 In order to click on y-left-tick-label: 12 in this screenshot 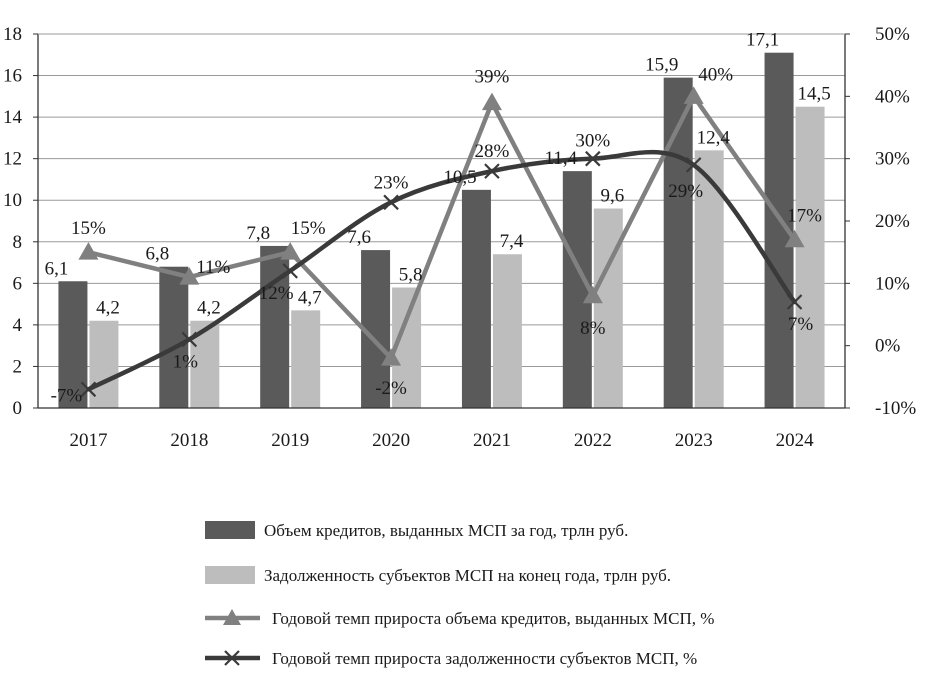, I will do `click(12, 159)`.